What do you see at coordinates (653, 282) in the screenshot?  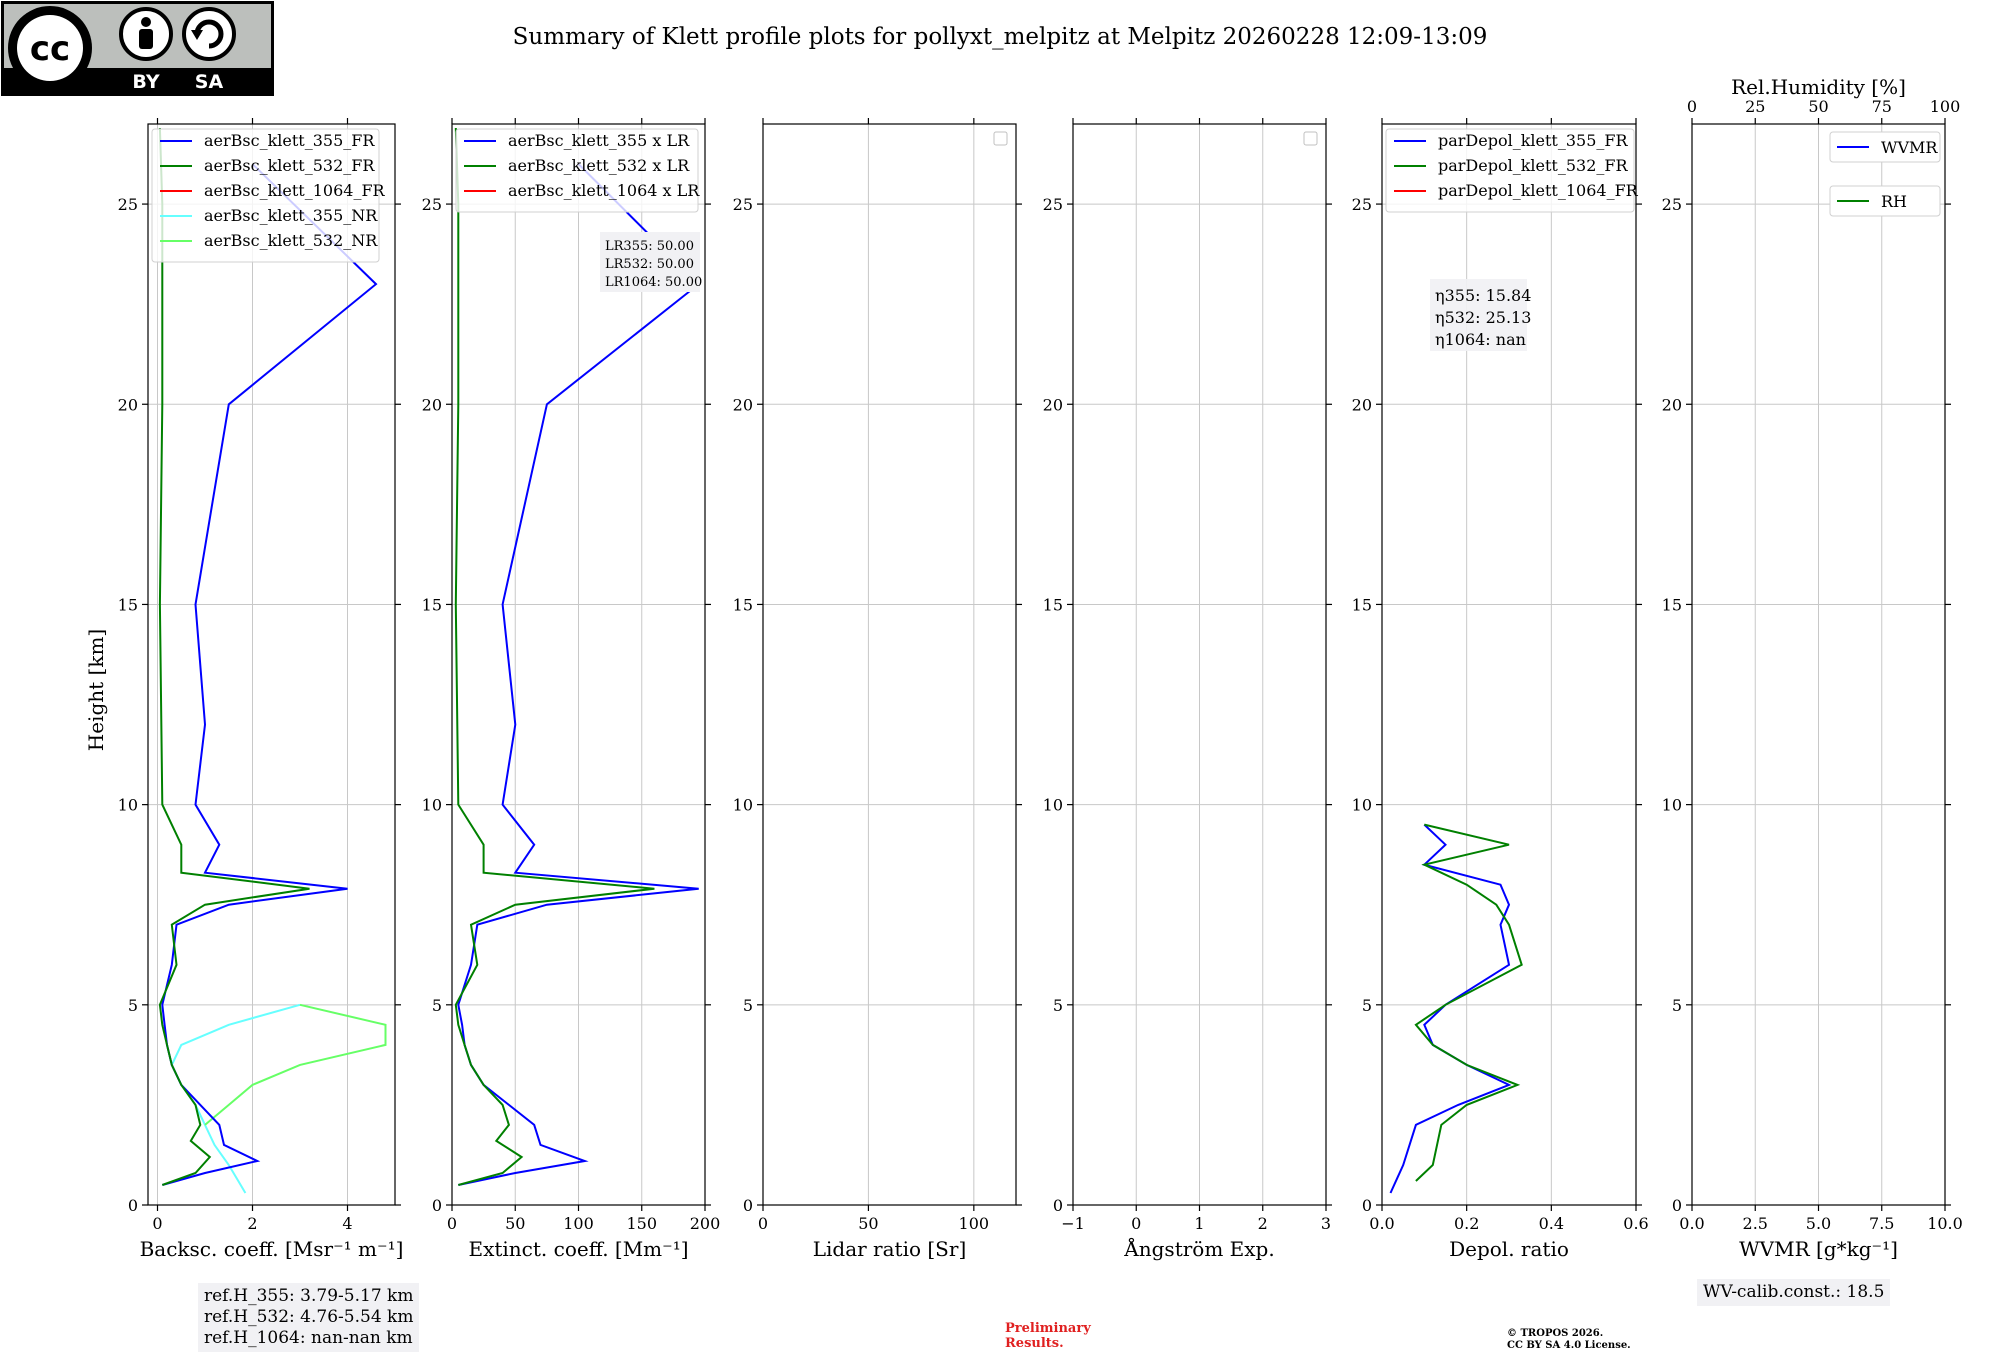 I see `annotation-line: LR1064: 50.00` at bounding box center [653, 282].